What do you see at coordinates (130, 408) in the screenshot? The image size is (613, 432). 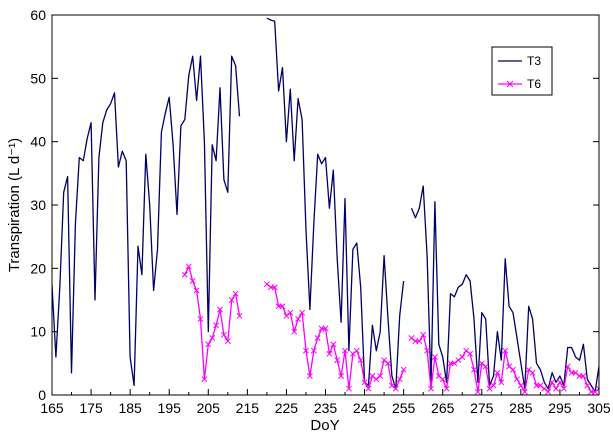 I see `x-tick-label: 185` at bounding box center [130, 408].